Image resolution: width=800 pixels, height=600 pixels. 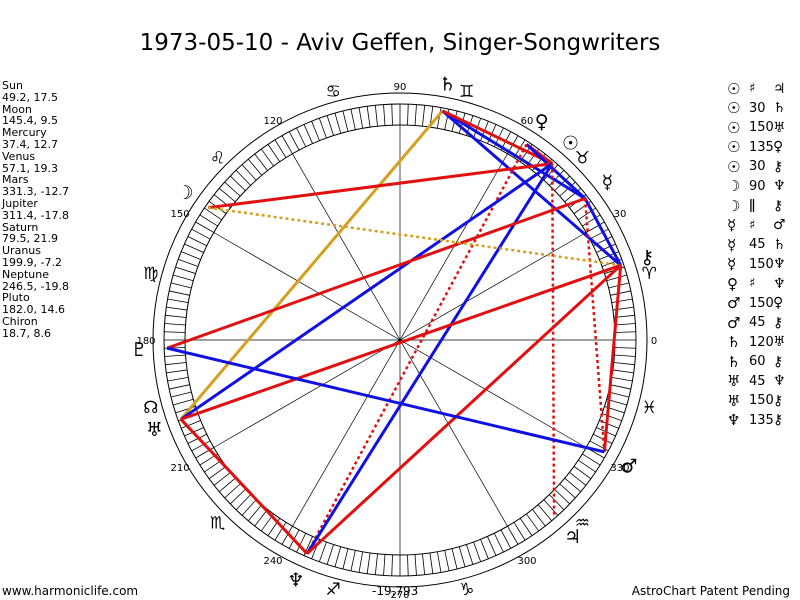 I want to click on aspect-planet-2: ♄, so click(x=779, y=244).